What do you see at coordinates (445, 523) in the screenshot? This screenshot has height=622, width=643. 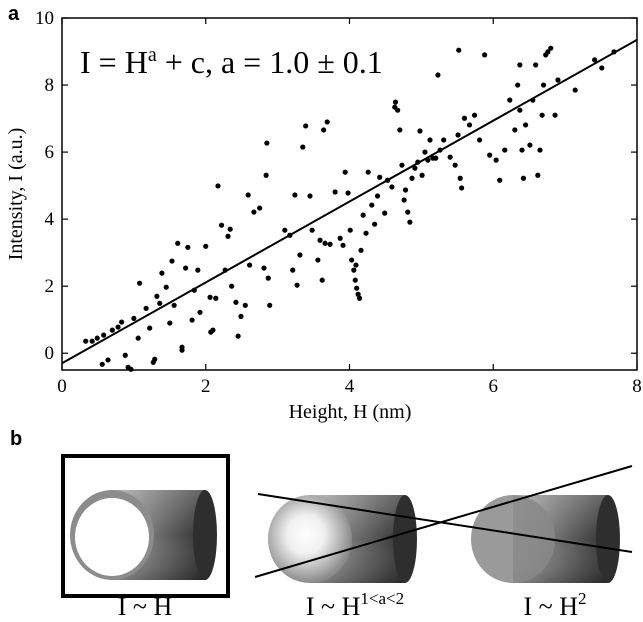 I see `cross-line` at bounding box center [445, 523].